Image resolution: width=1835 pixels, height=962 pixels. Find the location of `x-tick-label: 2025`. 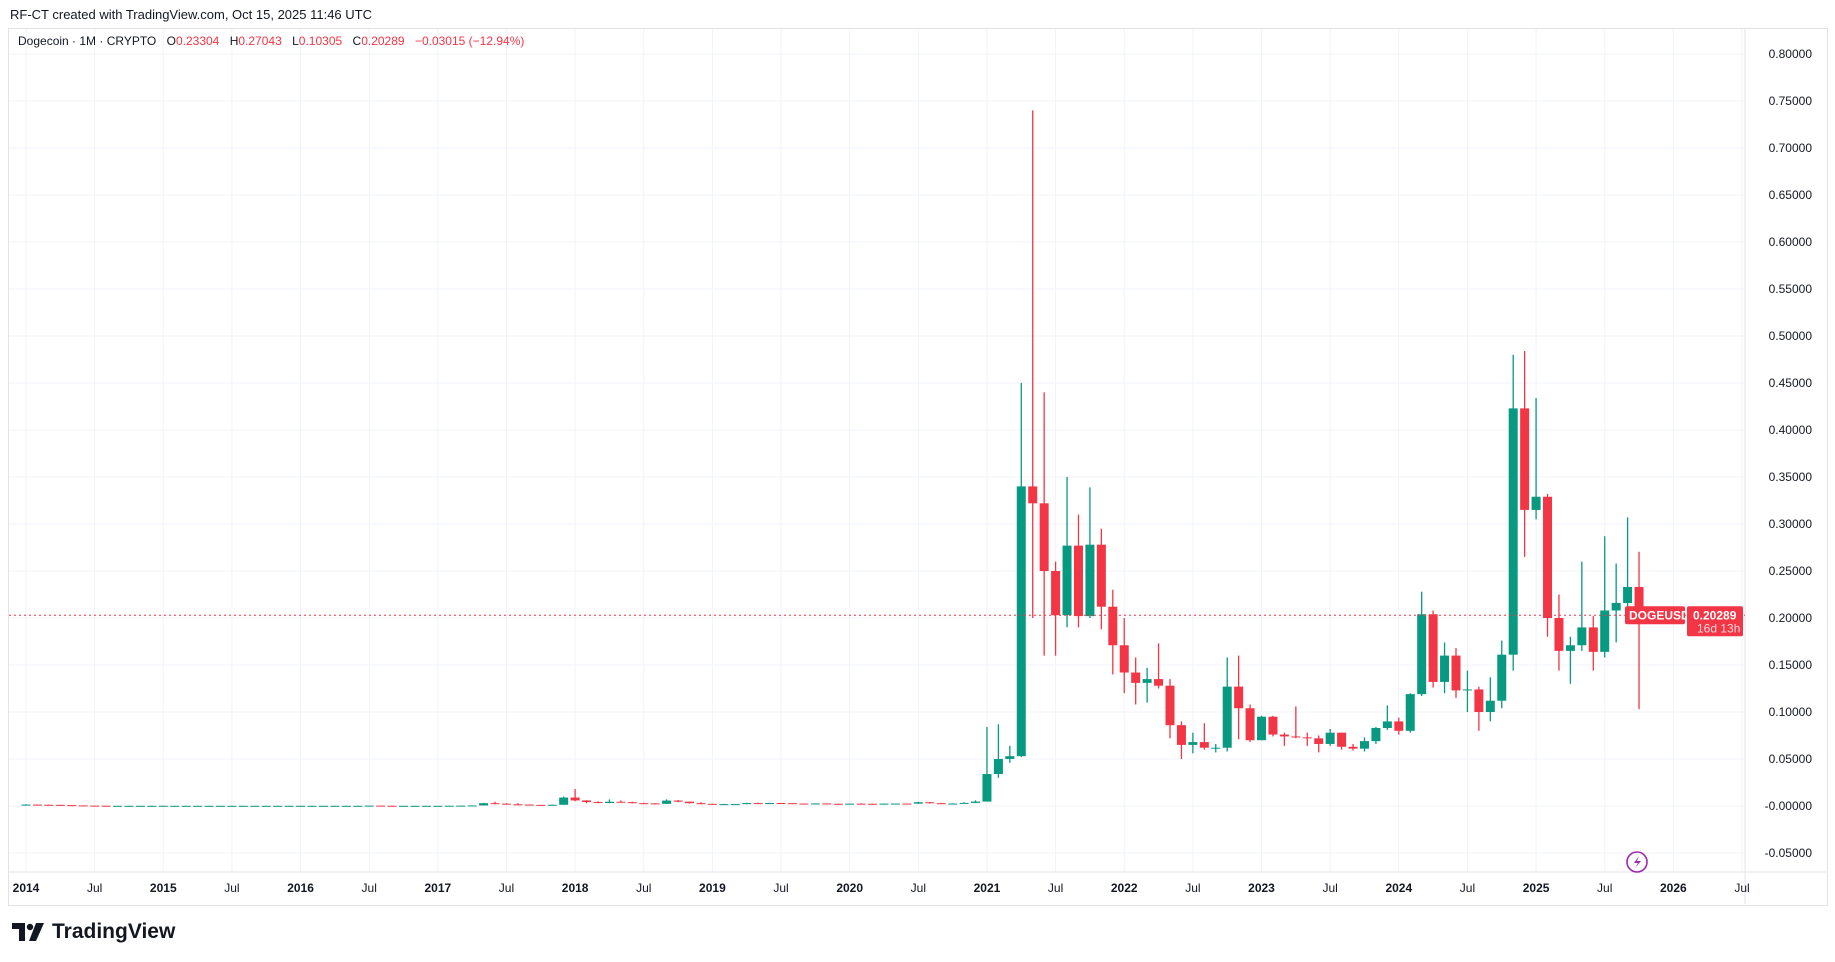

x-tick-label: 2025 is located at coordinates (1536, 888).